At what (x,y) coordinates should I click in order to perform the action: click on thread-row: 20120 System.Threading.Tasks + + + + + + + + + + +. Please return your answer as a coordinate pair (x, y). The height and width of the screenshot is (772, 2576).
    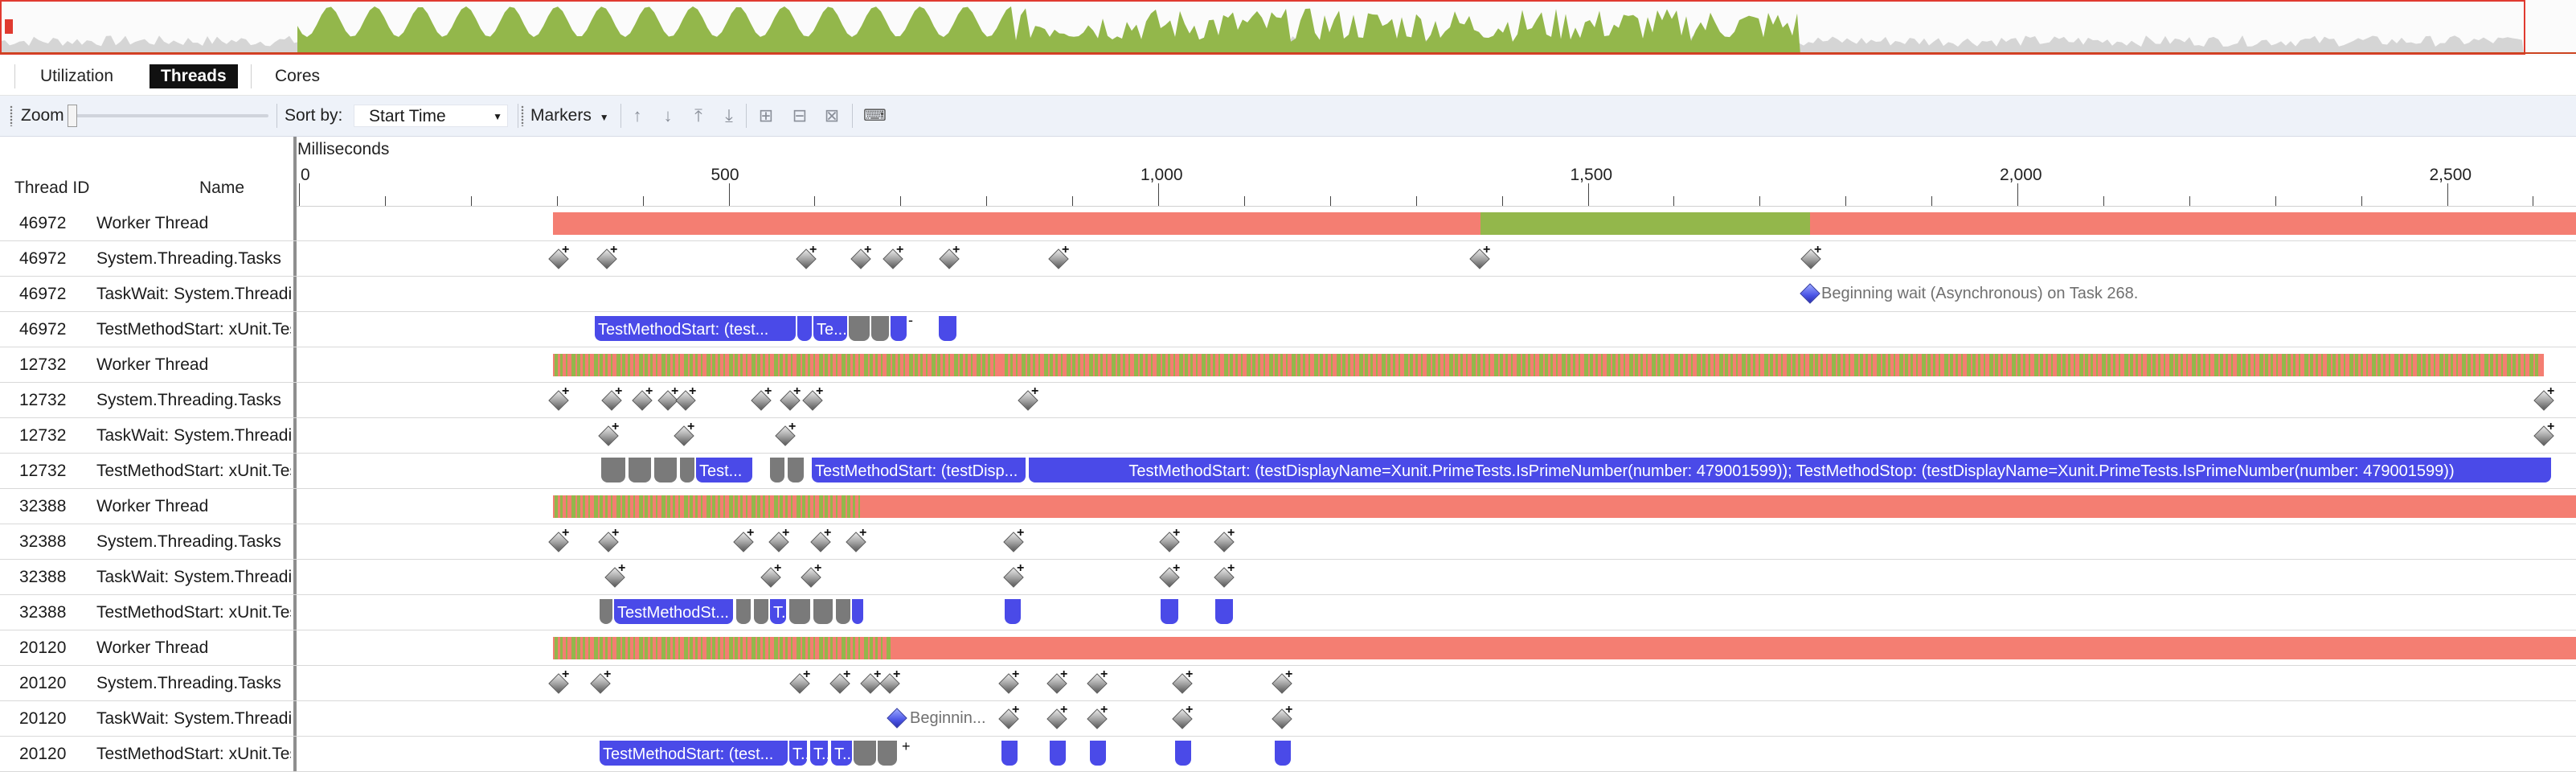
    Looking at the image, I should click on (1288, 683).